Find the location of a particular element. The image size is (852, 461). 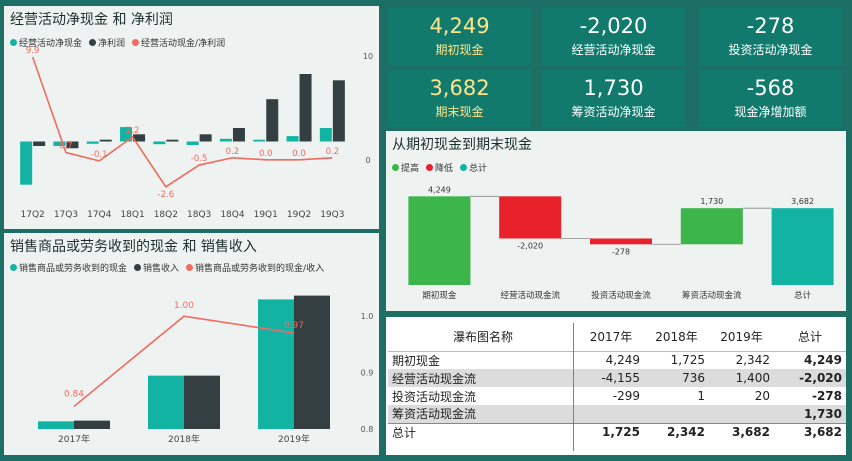

sales-ratio-point-label: 1.00 is located at coordinates (184, 306).